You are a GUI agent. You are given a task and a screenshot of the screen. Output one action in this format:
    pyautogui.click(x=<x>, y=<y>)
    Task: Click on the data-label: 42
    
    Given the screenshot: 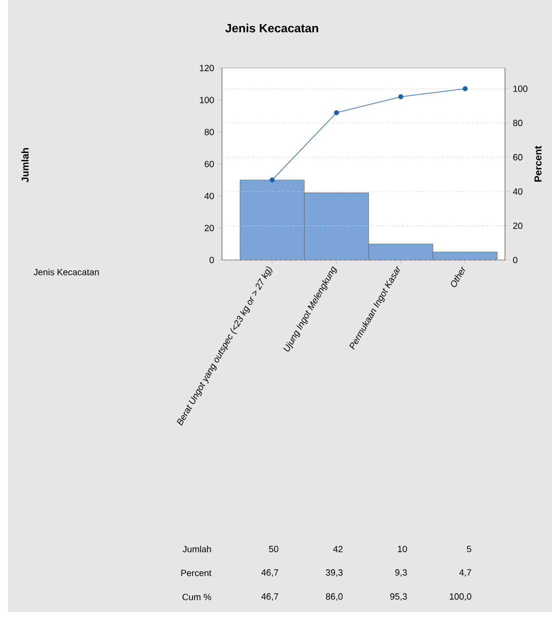 What is the action you would take?
    pyautogui.click(x=338, y=549)
    